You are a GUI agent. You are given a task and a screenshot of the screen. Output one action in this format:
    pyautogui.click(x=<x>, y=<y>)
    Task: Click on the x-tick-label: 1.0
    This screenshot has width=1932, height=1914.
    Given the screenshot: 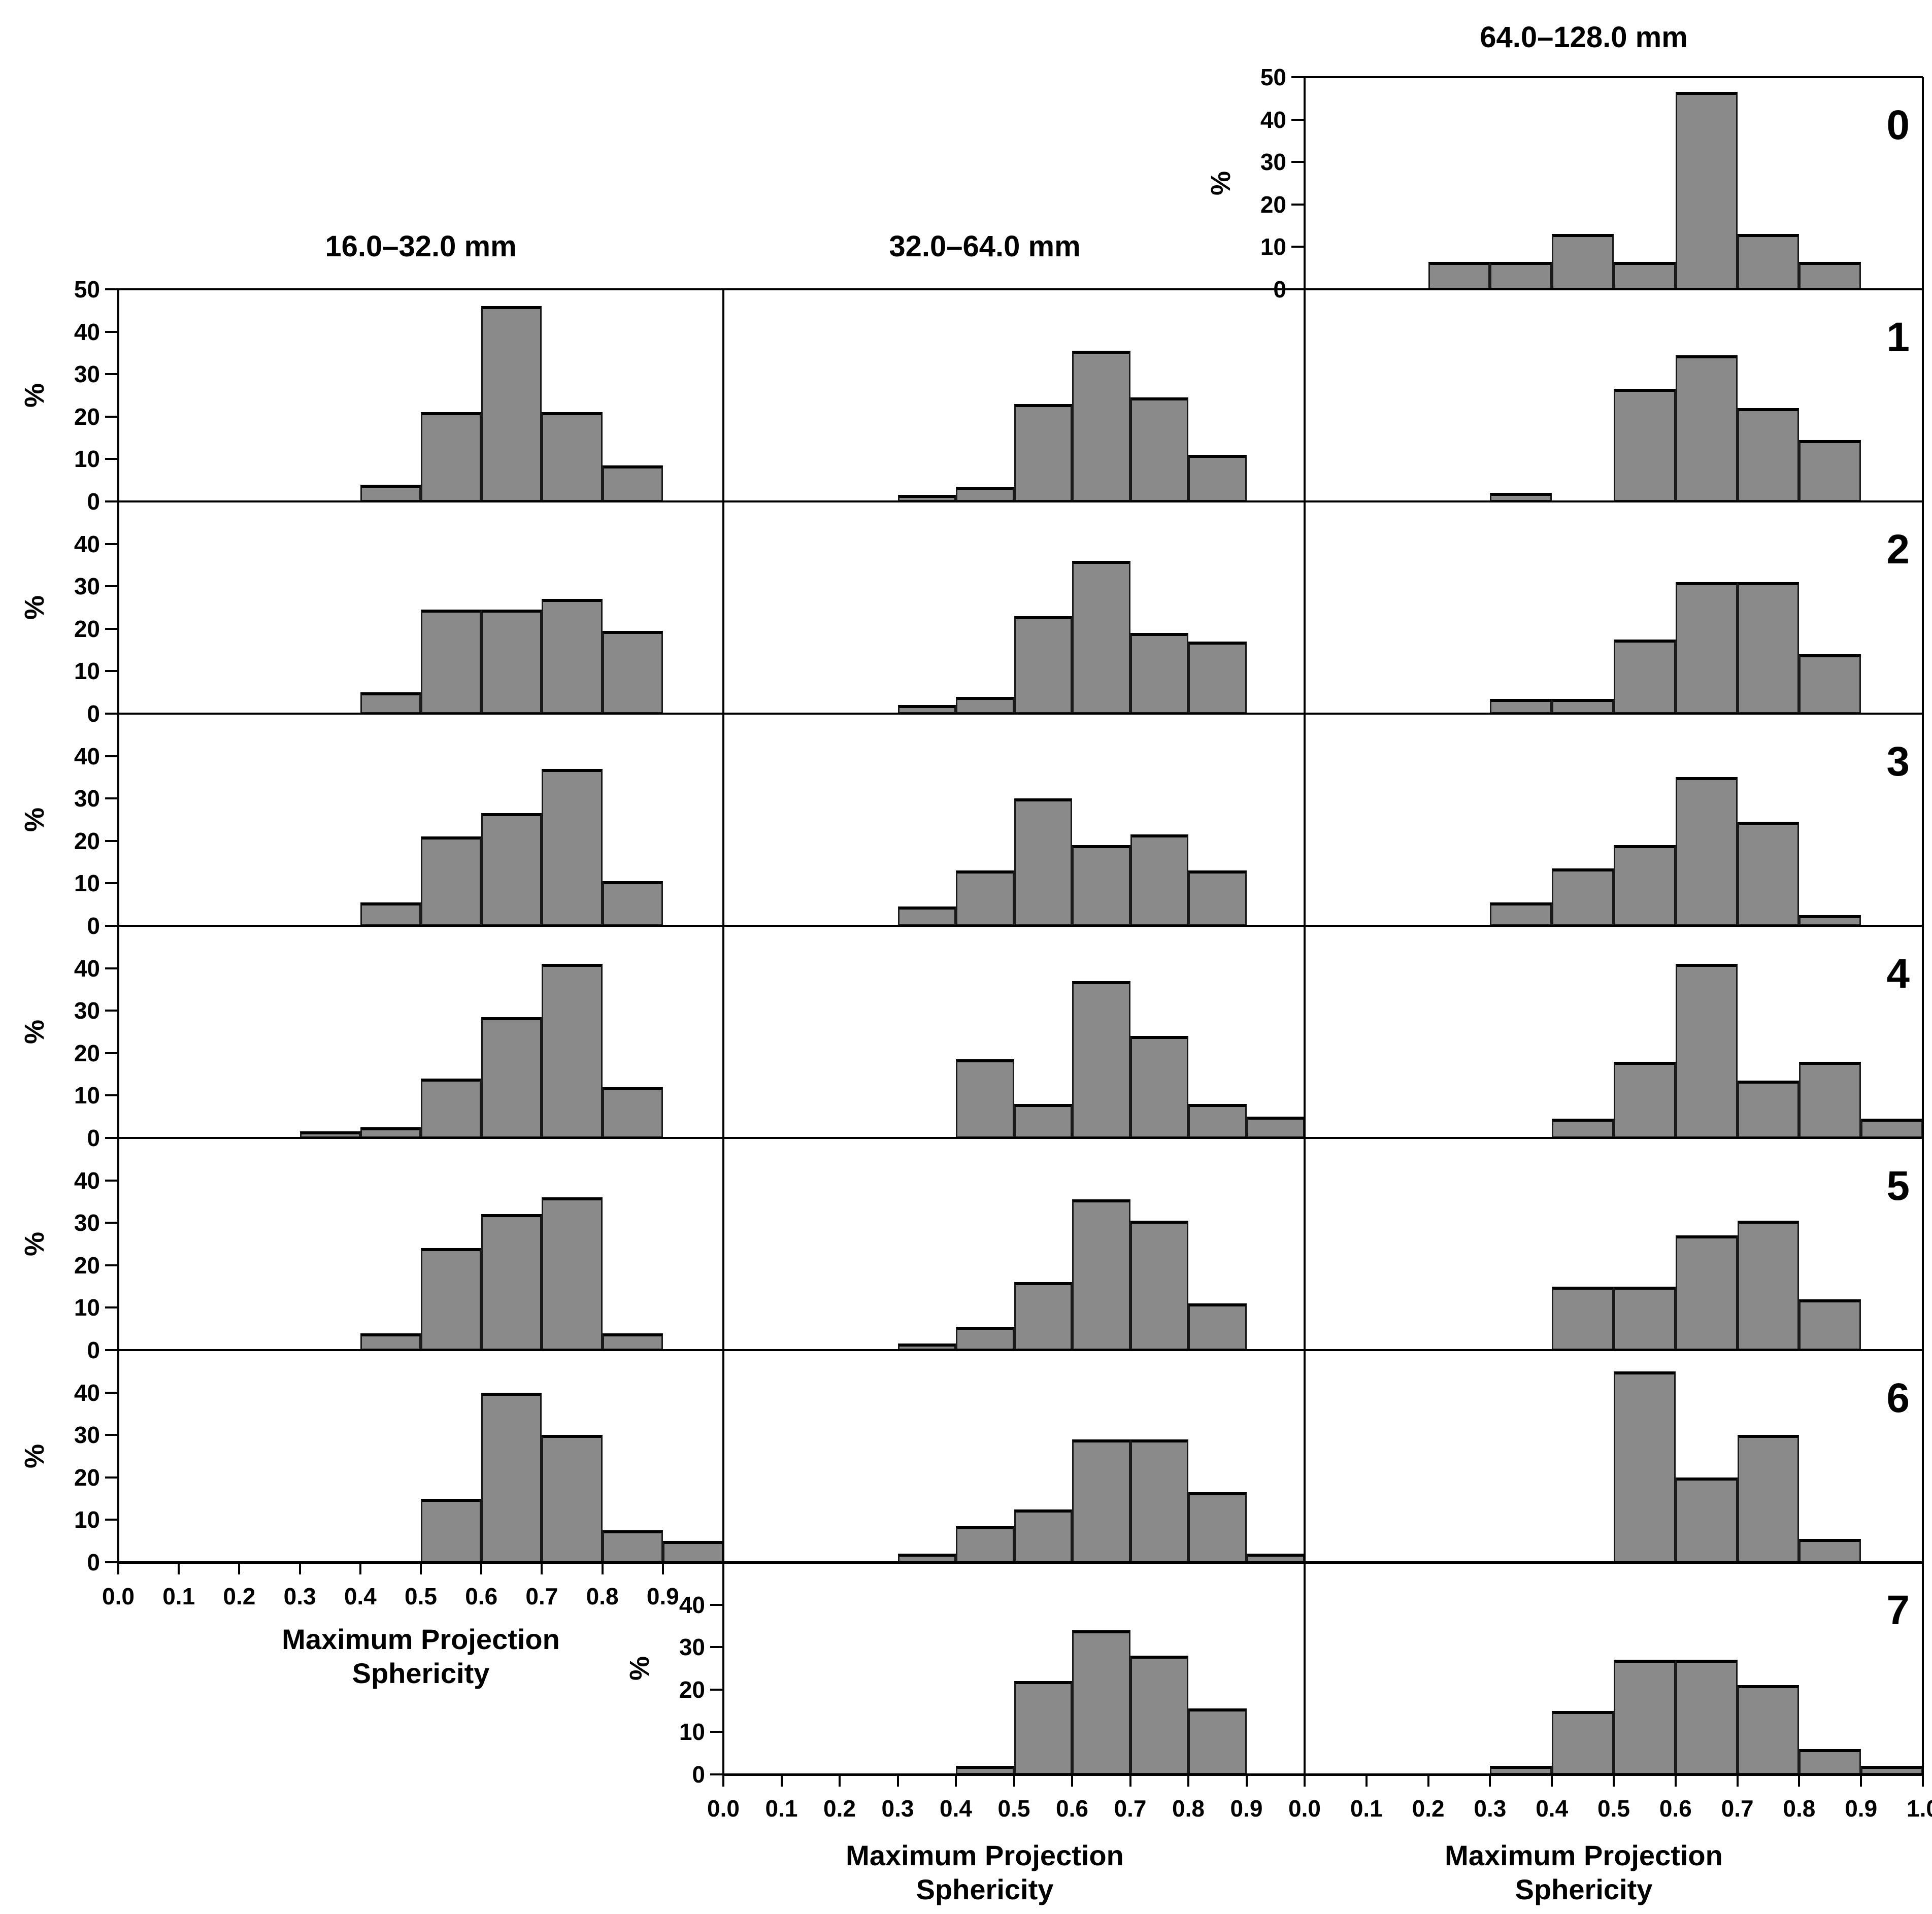 What is the action you would take?
    pyautogui.click(x=1919, y=1808)
    